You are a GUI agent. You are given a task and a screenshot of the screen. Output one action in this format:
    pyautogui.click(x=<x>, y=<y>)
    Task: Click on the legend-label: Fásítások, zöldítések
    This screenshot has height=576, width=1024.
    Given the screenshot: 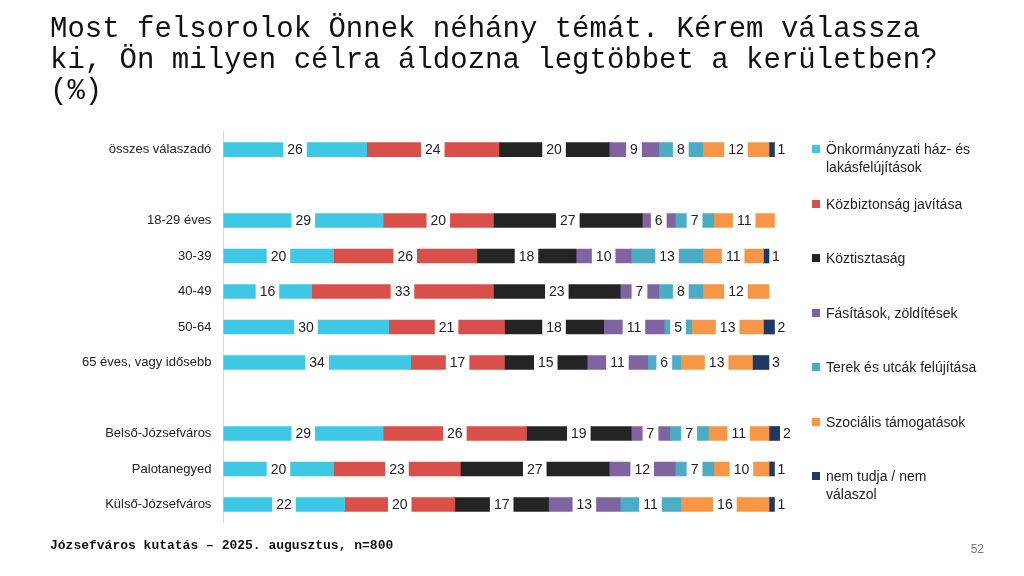 What is the action you would take?
    pyautogui.click(x=892, y=312)
    